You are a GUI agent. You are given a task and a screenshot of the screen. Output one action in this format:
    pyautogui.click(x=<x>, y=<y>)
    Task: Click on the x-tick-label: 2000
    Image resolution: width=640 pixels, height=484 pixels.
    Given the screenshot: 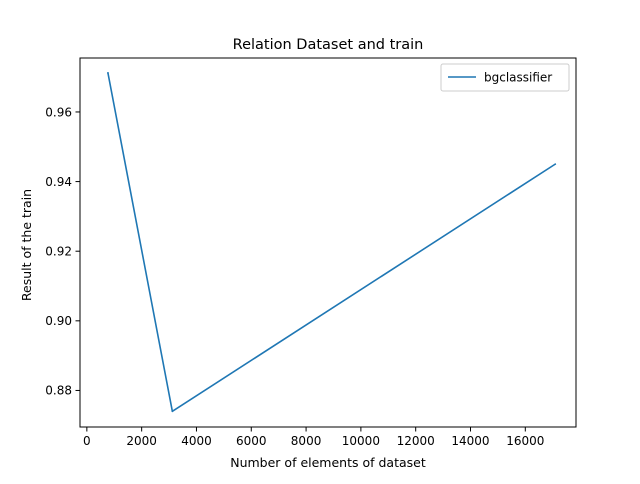 What is the action you would take?
    pyautogui.click(x=141, y=441)
    